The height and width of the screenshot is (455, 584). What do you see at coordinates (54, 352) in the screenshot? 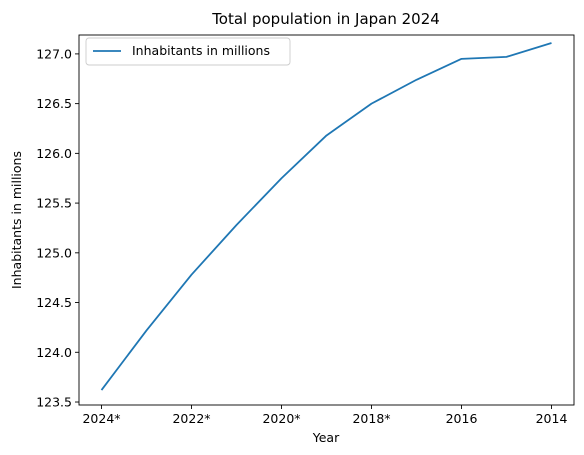
I see `y-tick-label: 124.0` at bounding box center [54, 352].